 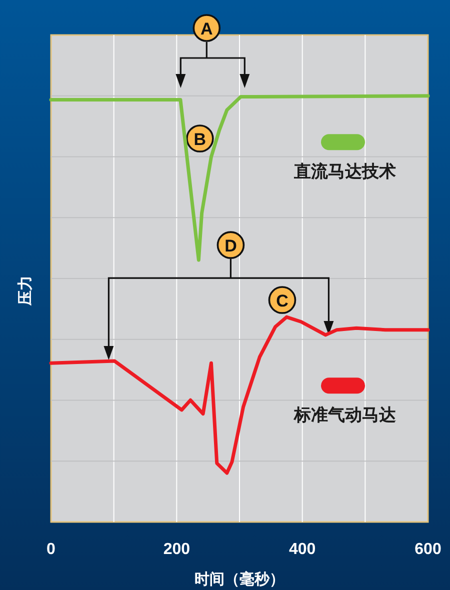 What do you see at coordinates (428, 549) in the screenshot?
I see `x-tick-label: 600` at bounding box center [428, 549].